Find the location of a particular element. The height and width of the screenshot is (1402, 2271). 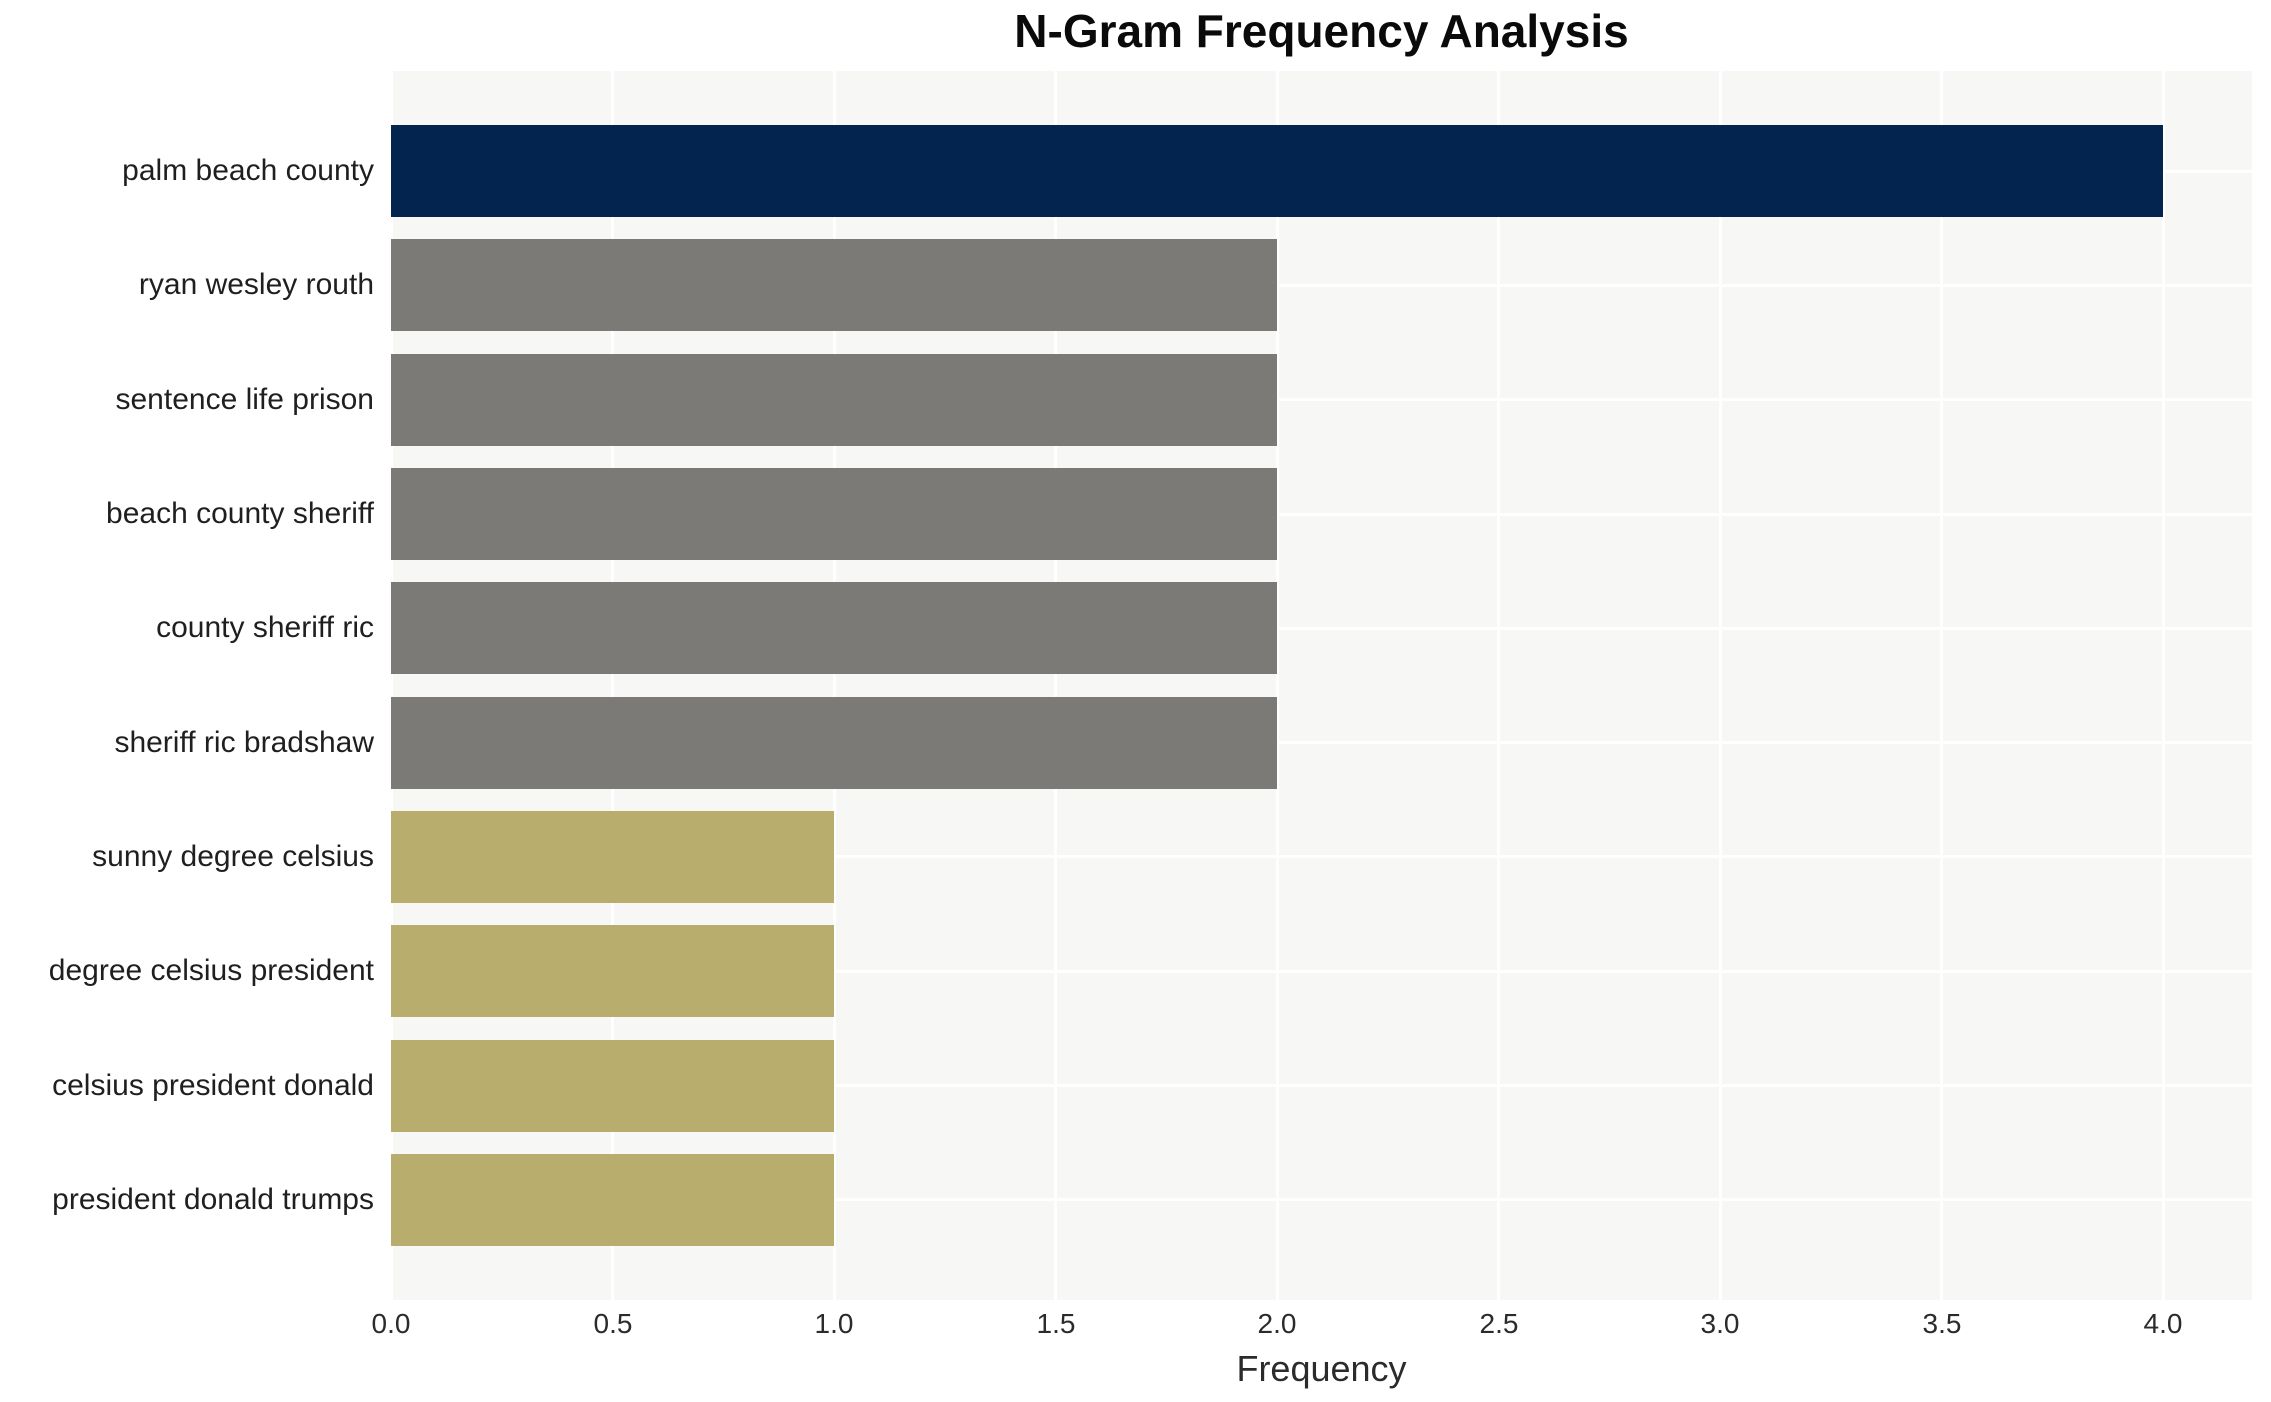

bar-ryan-wesley-routh is located at coordinates (834, 285).